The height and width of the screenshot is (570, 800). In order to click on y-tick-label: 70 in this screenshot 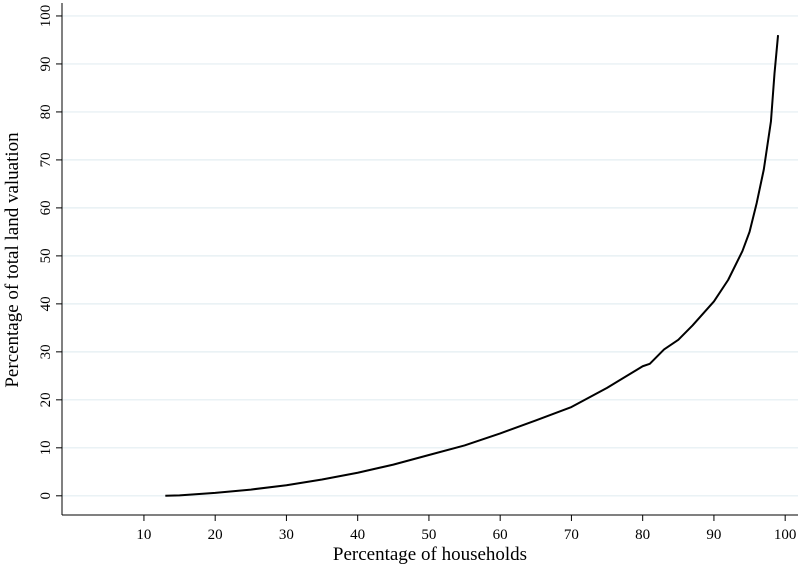, I will do `click(46, 159)`.